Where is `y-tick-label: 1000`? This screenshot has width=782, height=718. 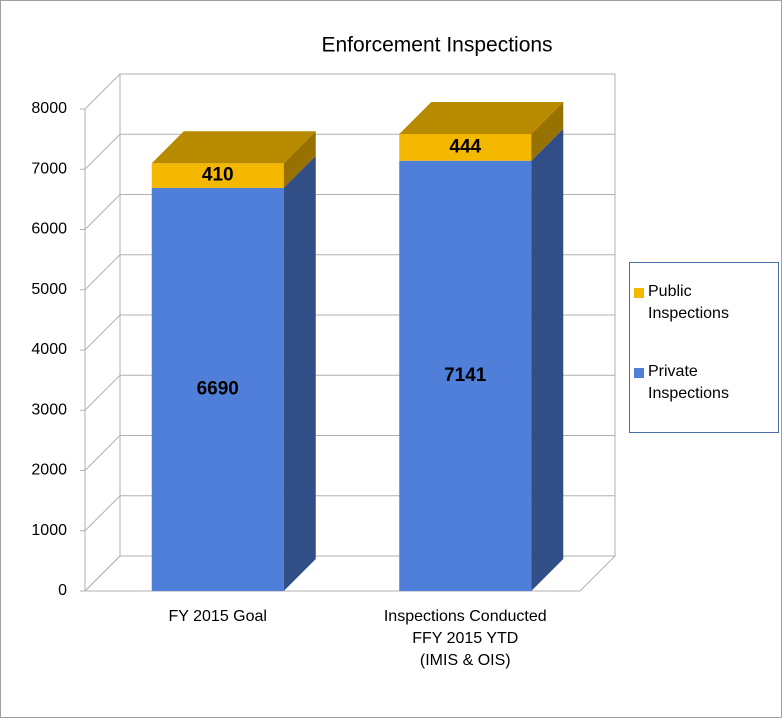
y-tick-label: 1000 is located at coordinates (49, 530).